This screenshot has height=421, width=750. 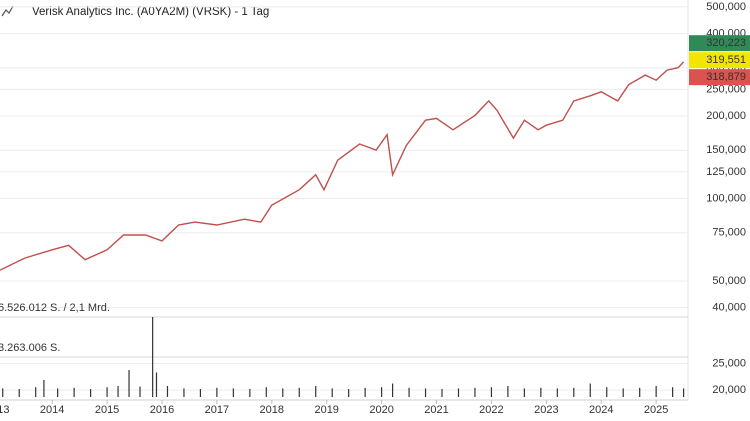 What do you see at coordinates (436, 410) in the screenshot?
I see `x-tick-label: 2021` at bounding box center [436, 410].